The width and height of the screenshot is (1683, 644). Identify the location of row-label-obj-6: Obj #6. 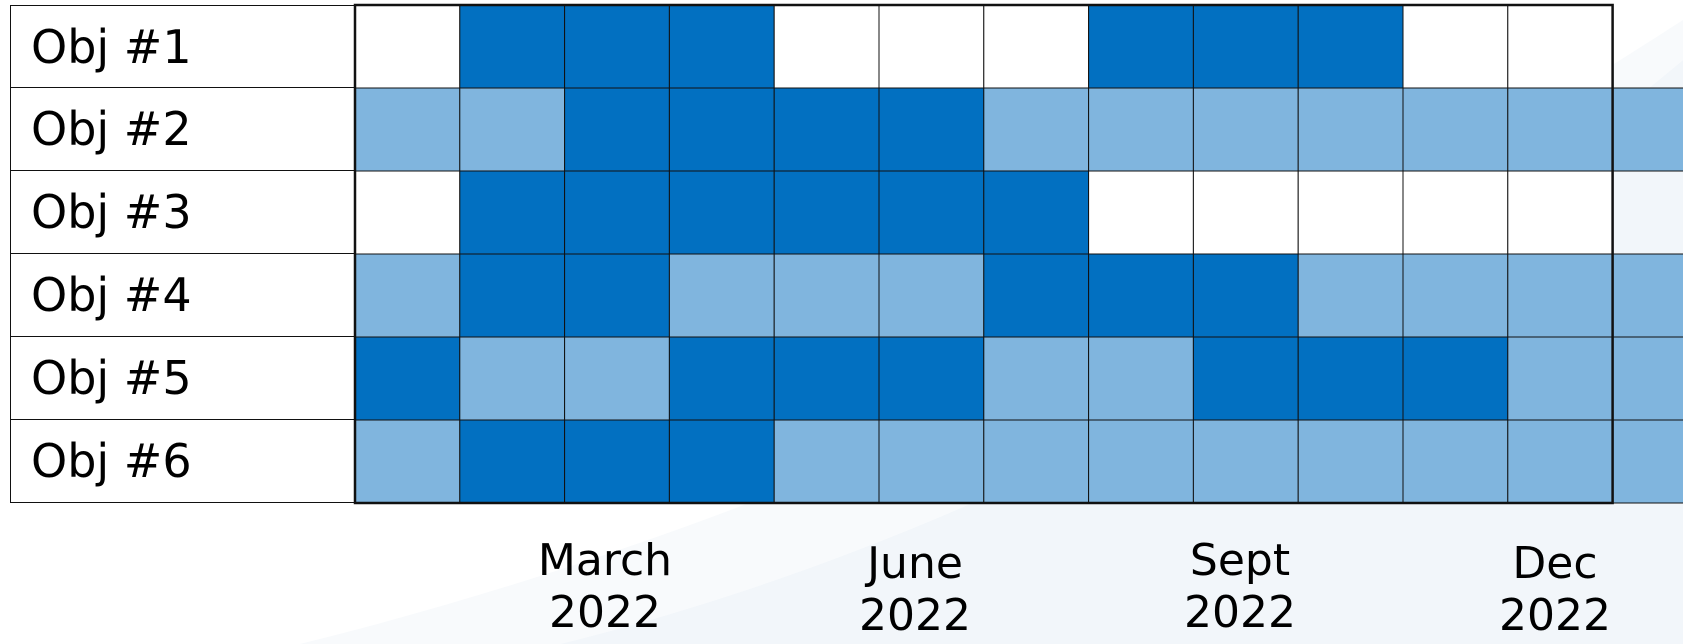
(182, 461).